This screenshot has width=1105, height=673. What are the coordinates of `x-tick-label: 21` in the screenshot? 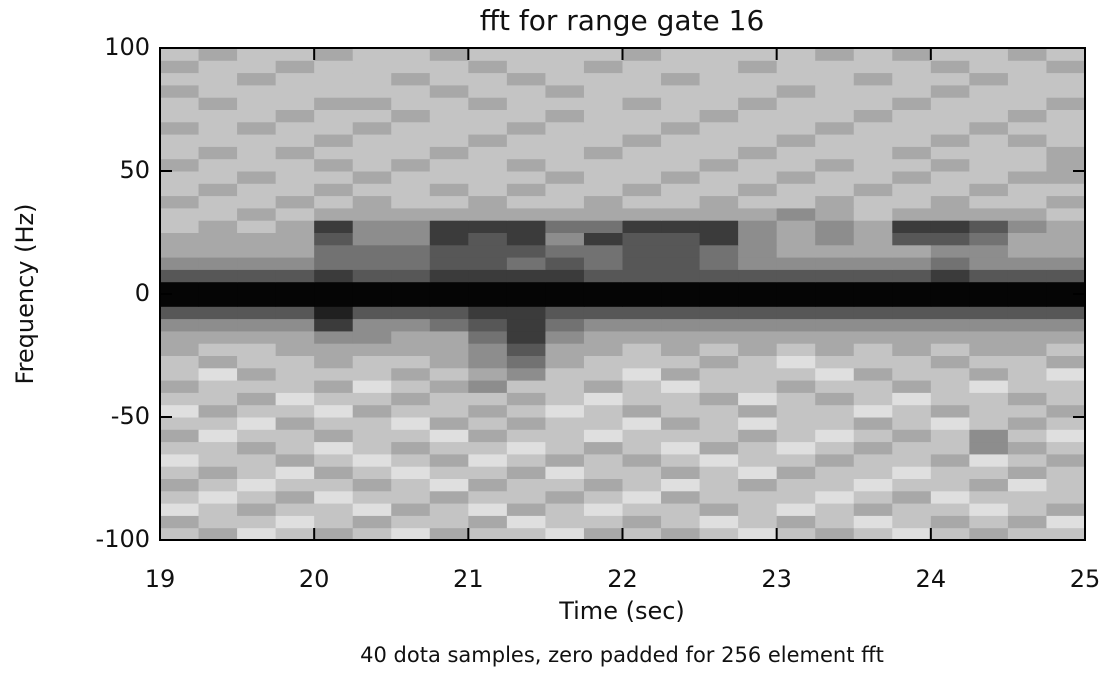 It's located at (468, 579).